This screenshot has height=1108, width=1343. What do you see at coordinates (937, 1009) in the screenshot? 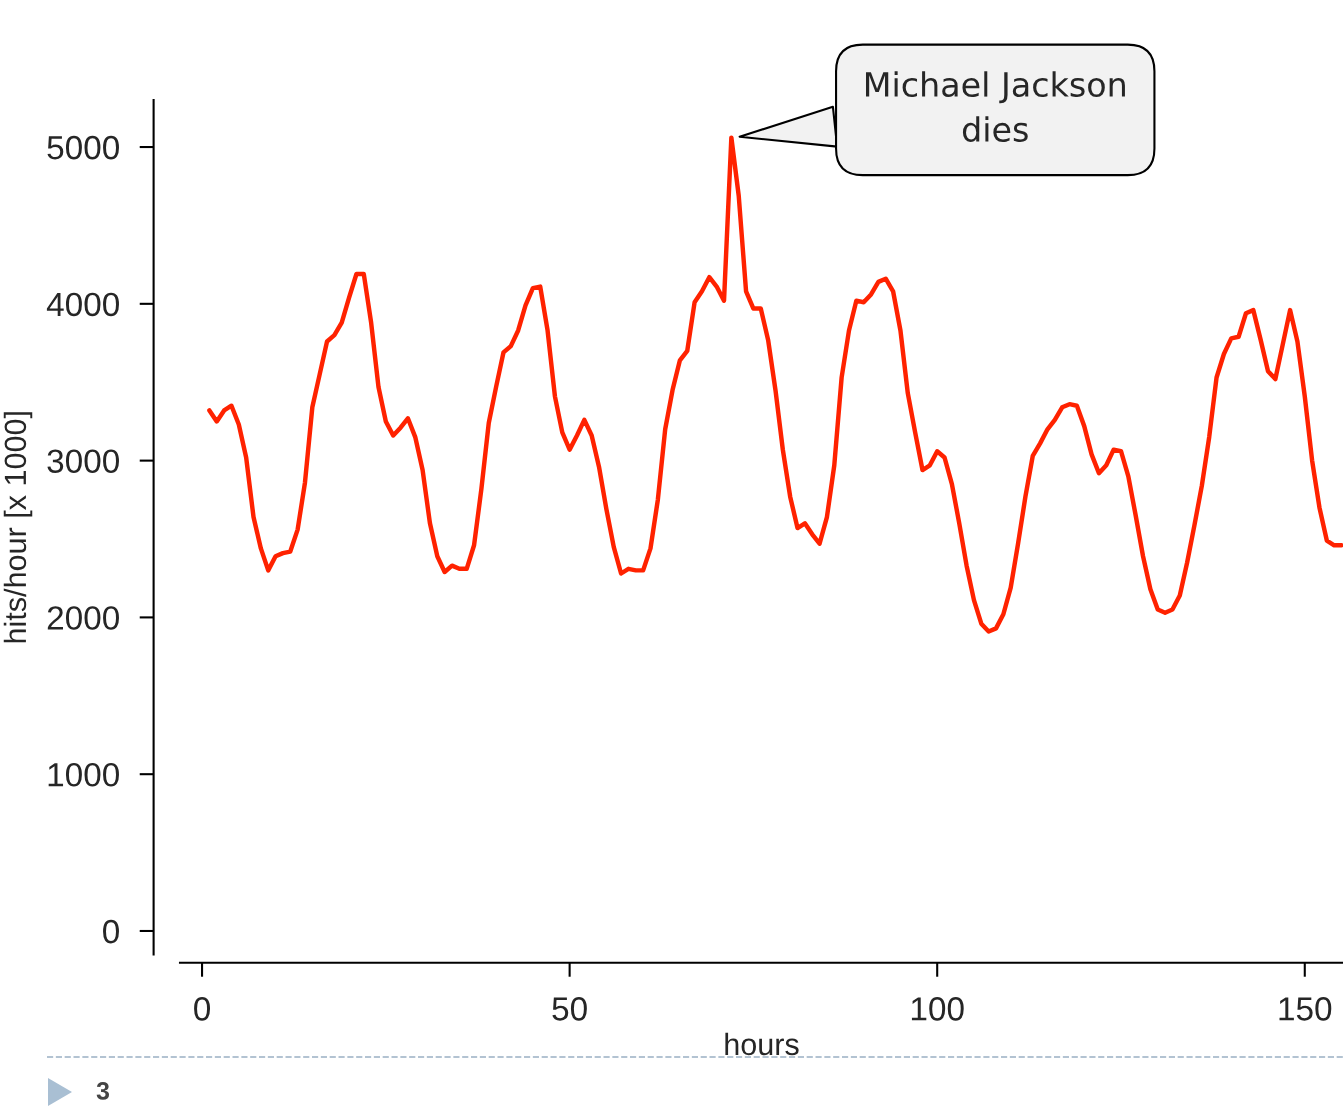
I see `x-tick-label: 100` at bounding box center [937, 1009].